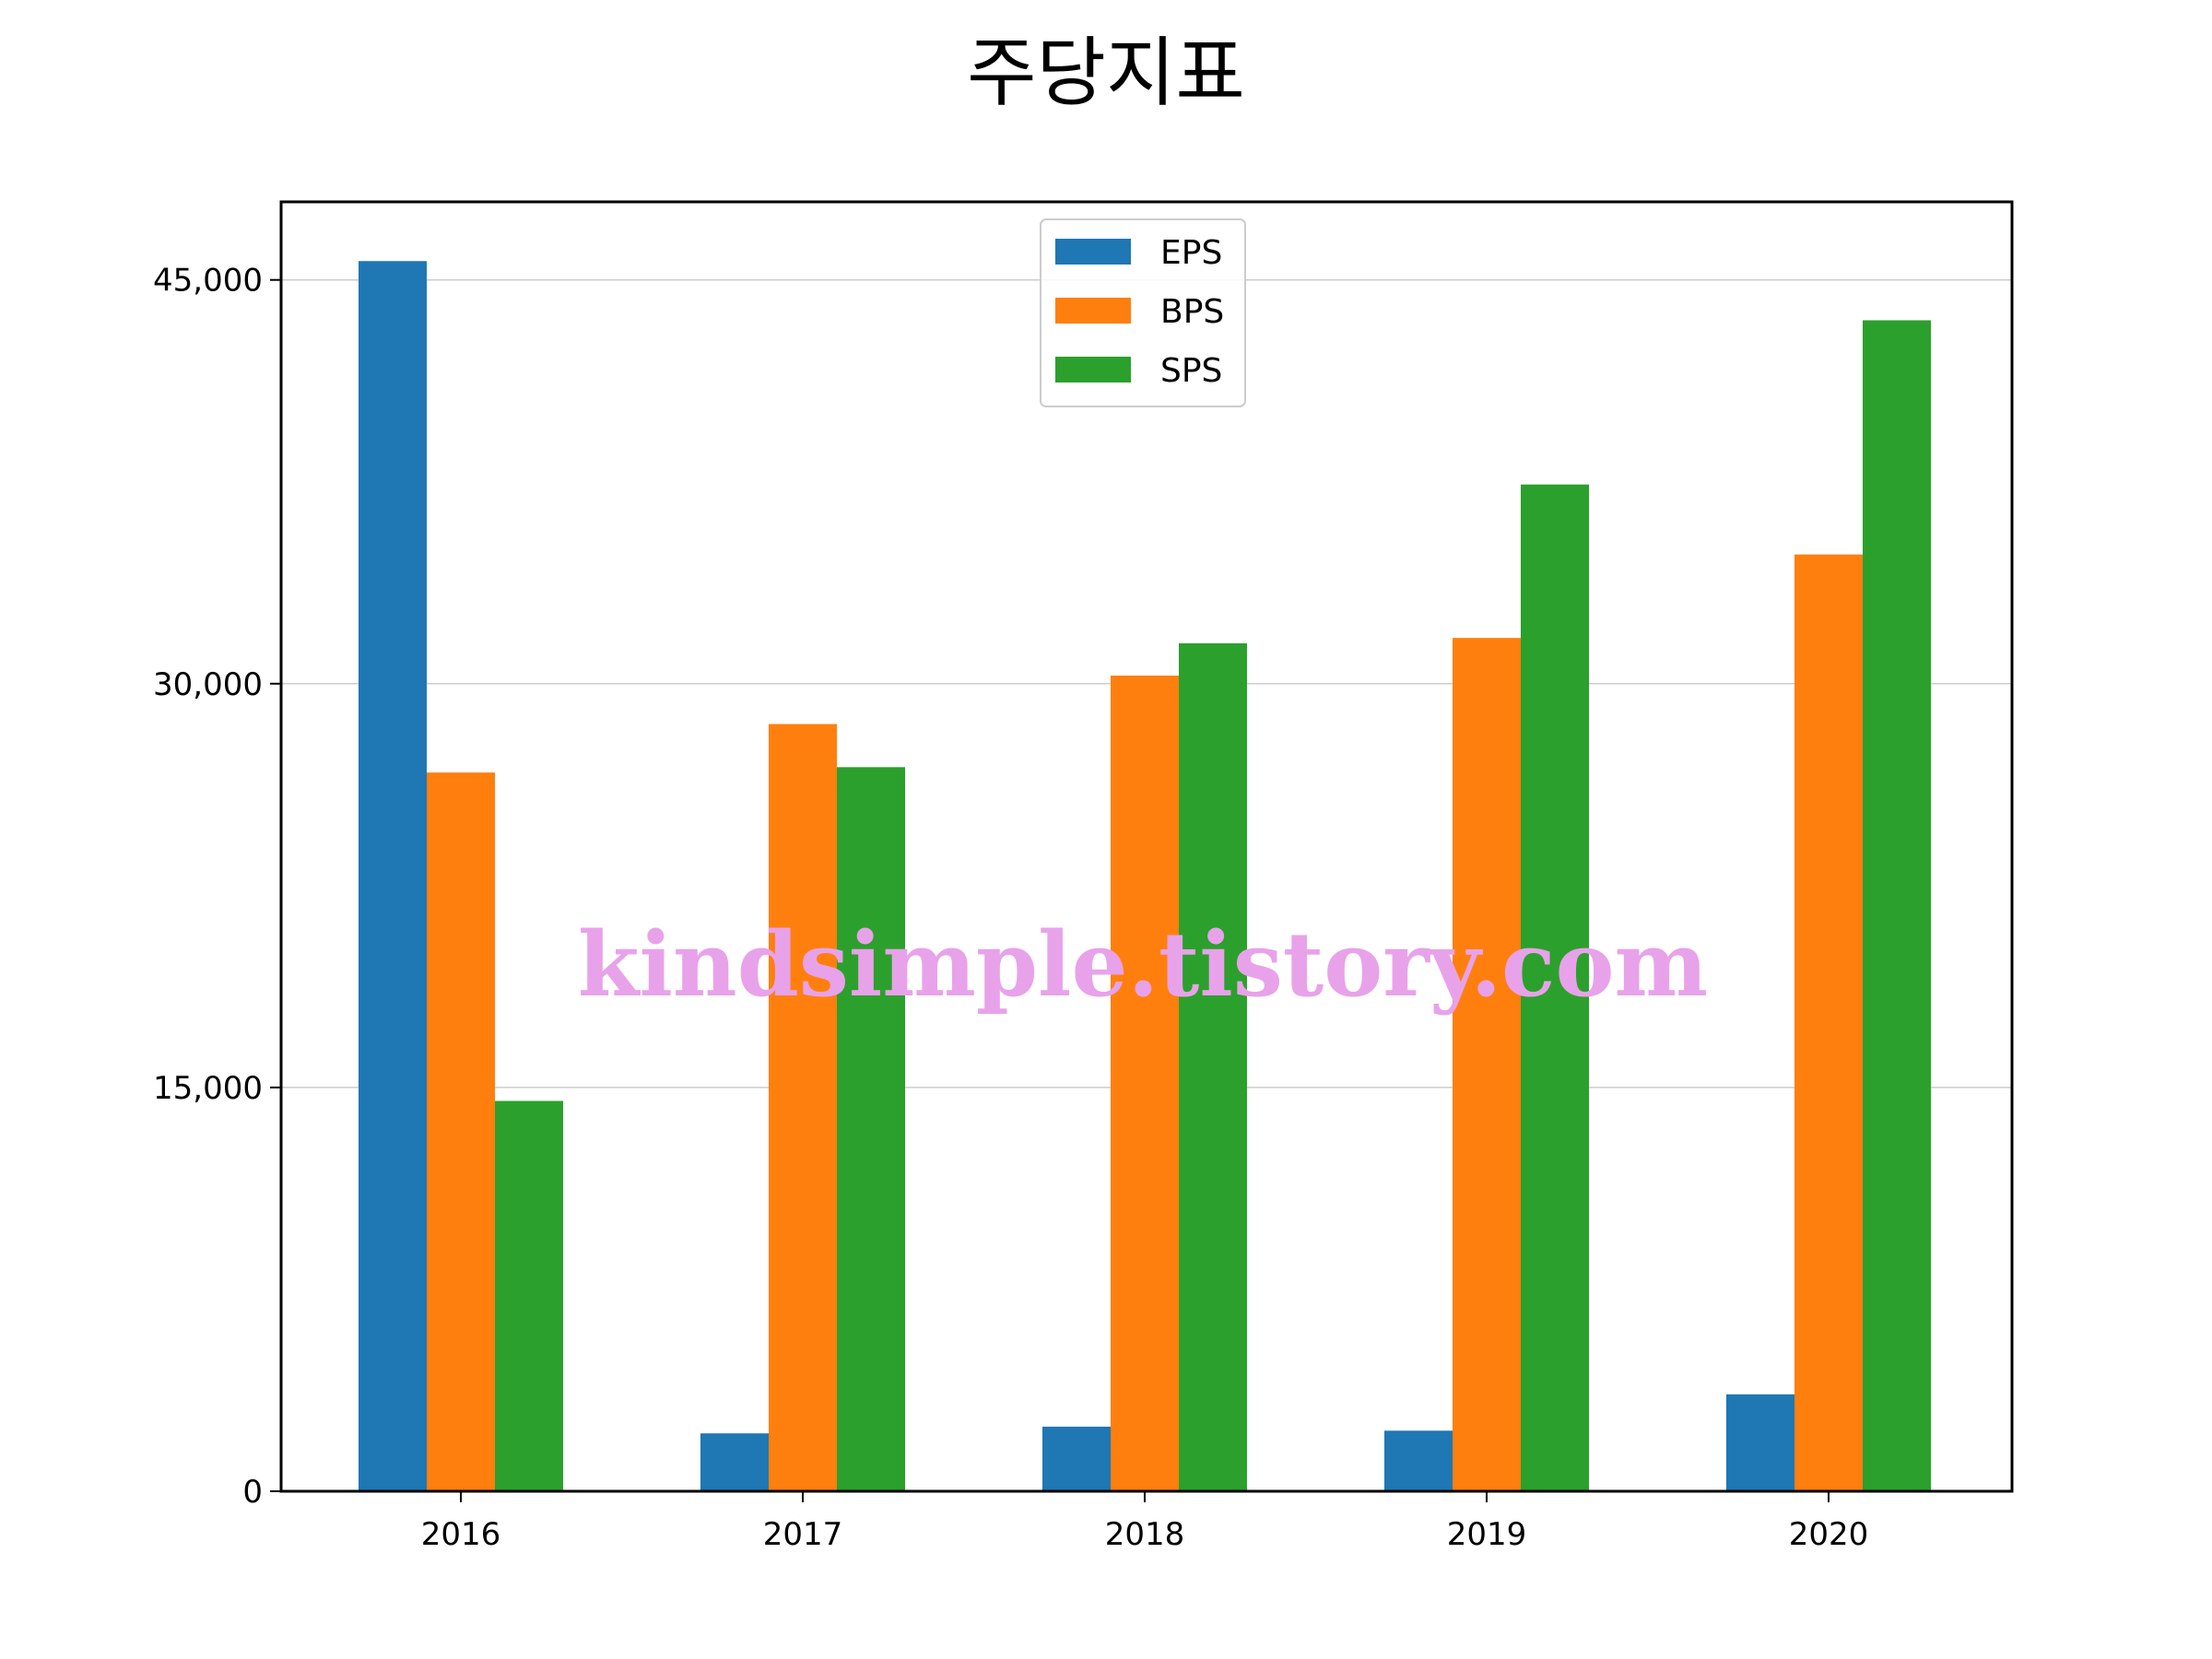  Describe the element at coordinates (1213, 1066) in the screenshot. I see `bar-sps-2018` at that location.